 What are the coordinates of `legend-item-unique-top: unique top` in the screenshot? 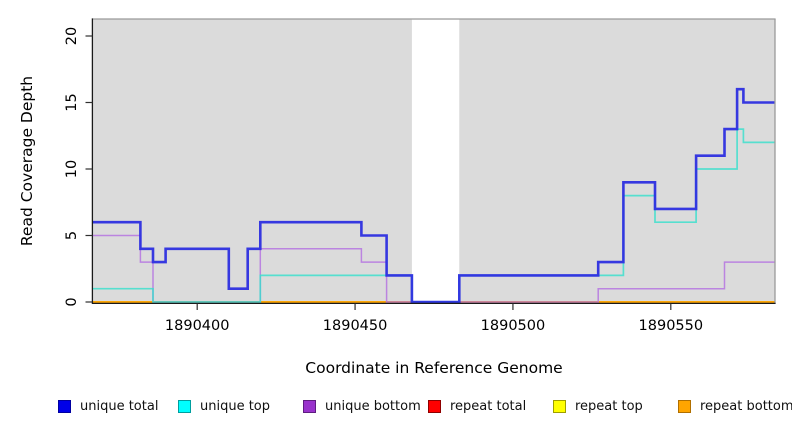 It's located at (224, 406).